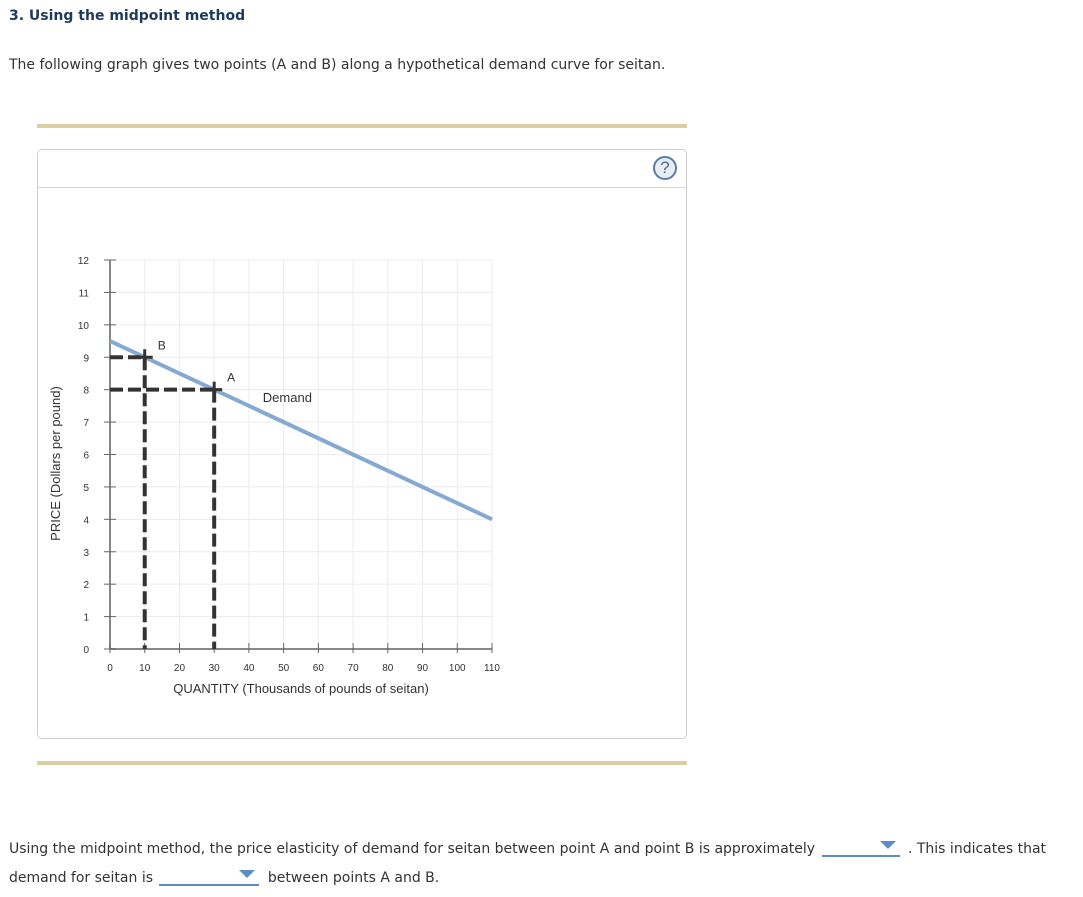 The image size is (1083, 897). Describe the element at coordinates (492, 668) in the screenshot. I see `x-tick-label: 110` at that location.